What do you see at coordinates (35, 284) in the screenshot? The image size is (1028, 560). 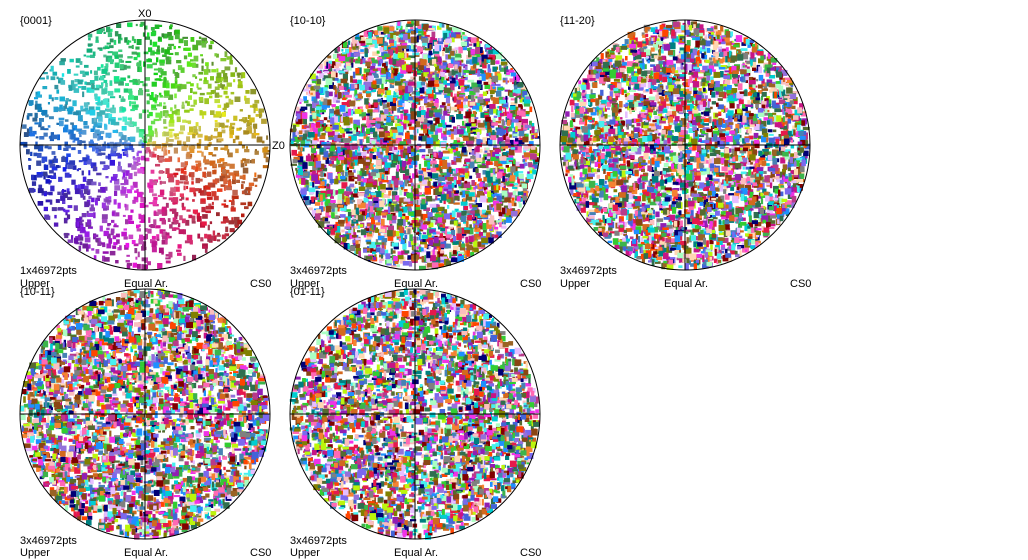 I see `hemisphere-label: Upper` at bounding box center [35, 284].